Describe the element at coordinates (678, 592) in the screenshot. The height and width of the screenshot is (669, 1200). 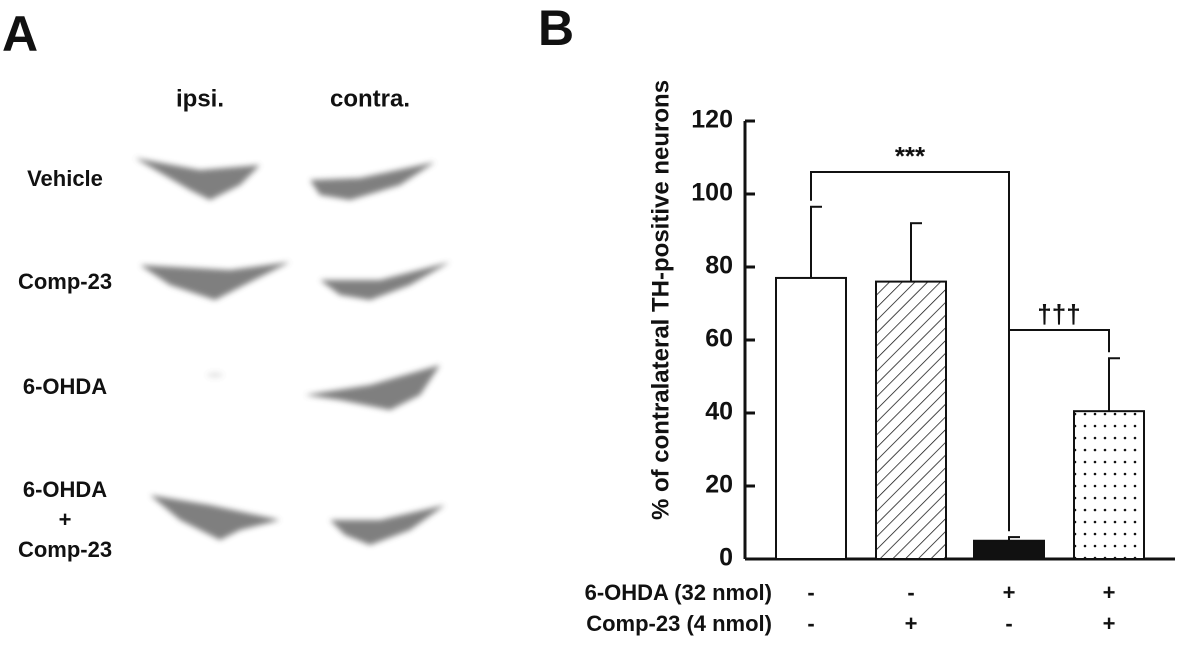
I see `treatment-name: 6-OHDA (32 nmol)` at that location.